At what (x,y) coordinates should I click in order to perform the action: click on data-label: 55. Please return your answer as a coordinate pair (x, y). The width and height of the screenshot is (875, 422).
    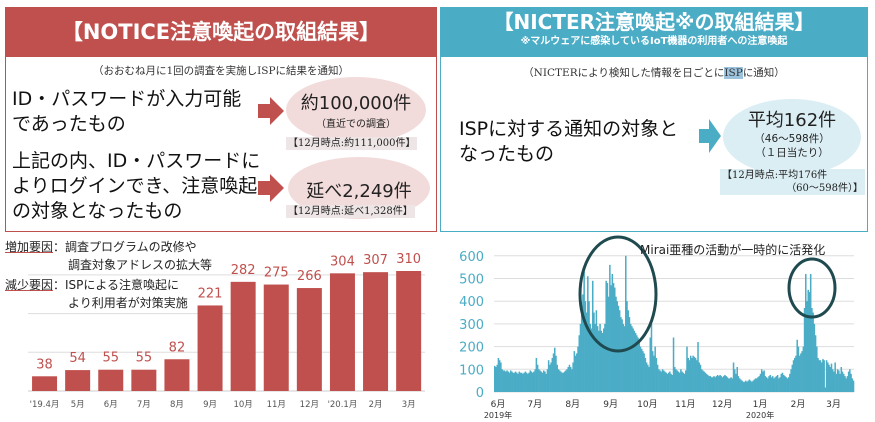
    Looking at the image, I should click on (144, 358).